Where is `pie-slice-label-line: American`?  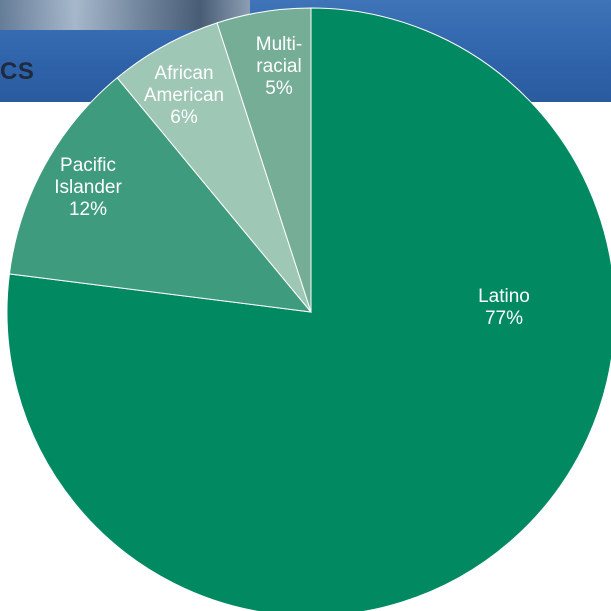
pie-slice-label-line: American is located at coordinates (184, 95).